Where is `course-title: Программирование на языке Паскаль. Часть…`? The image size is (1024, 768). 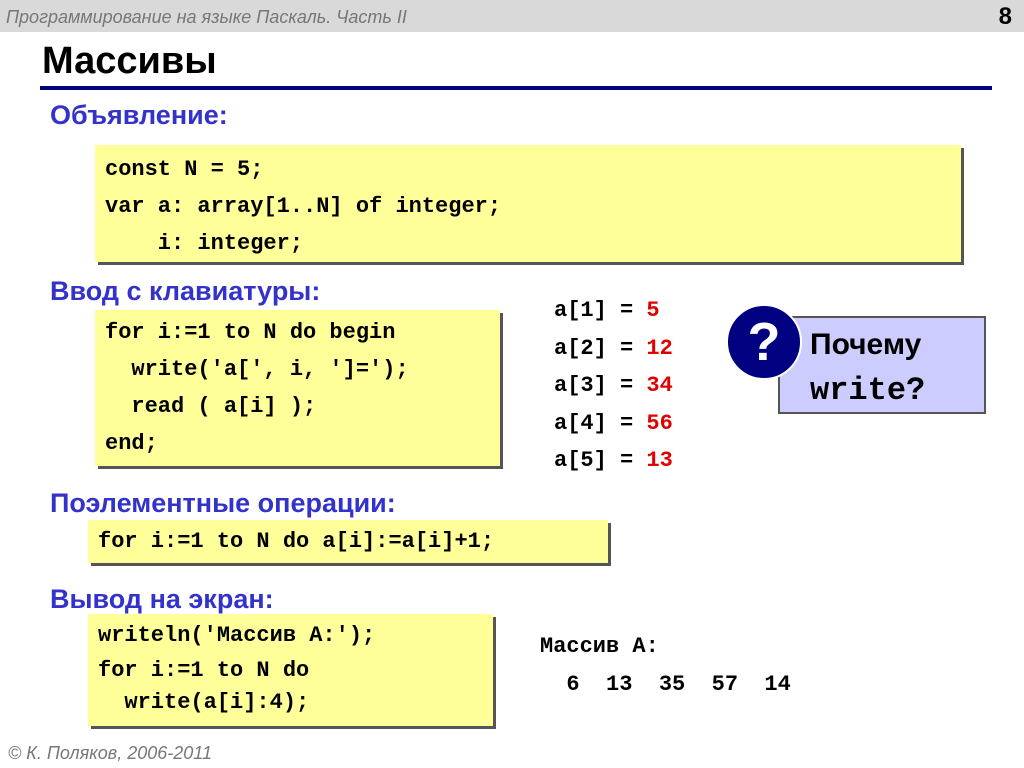
course-title: Программирование на языке Паскаль. Часть… is located at coordinates (206, 17).